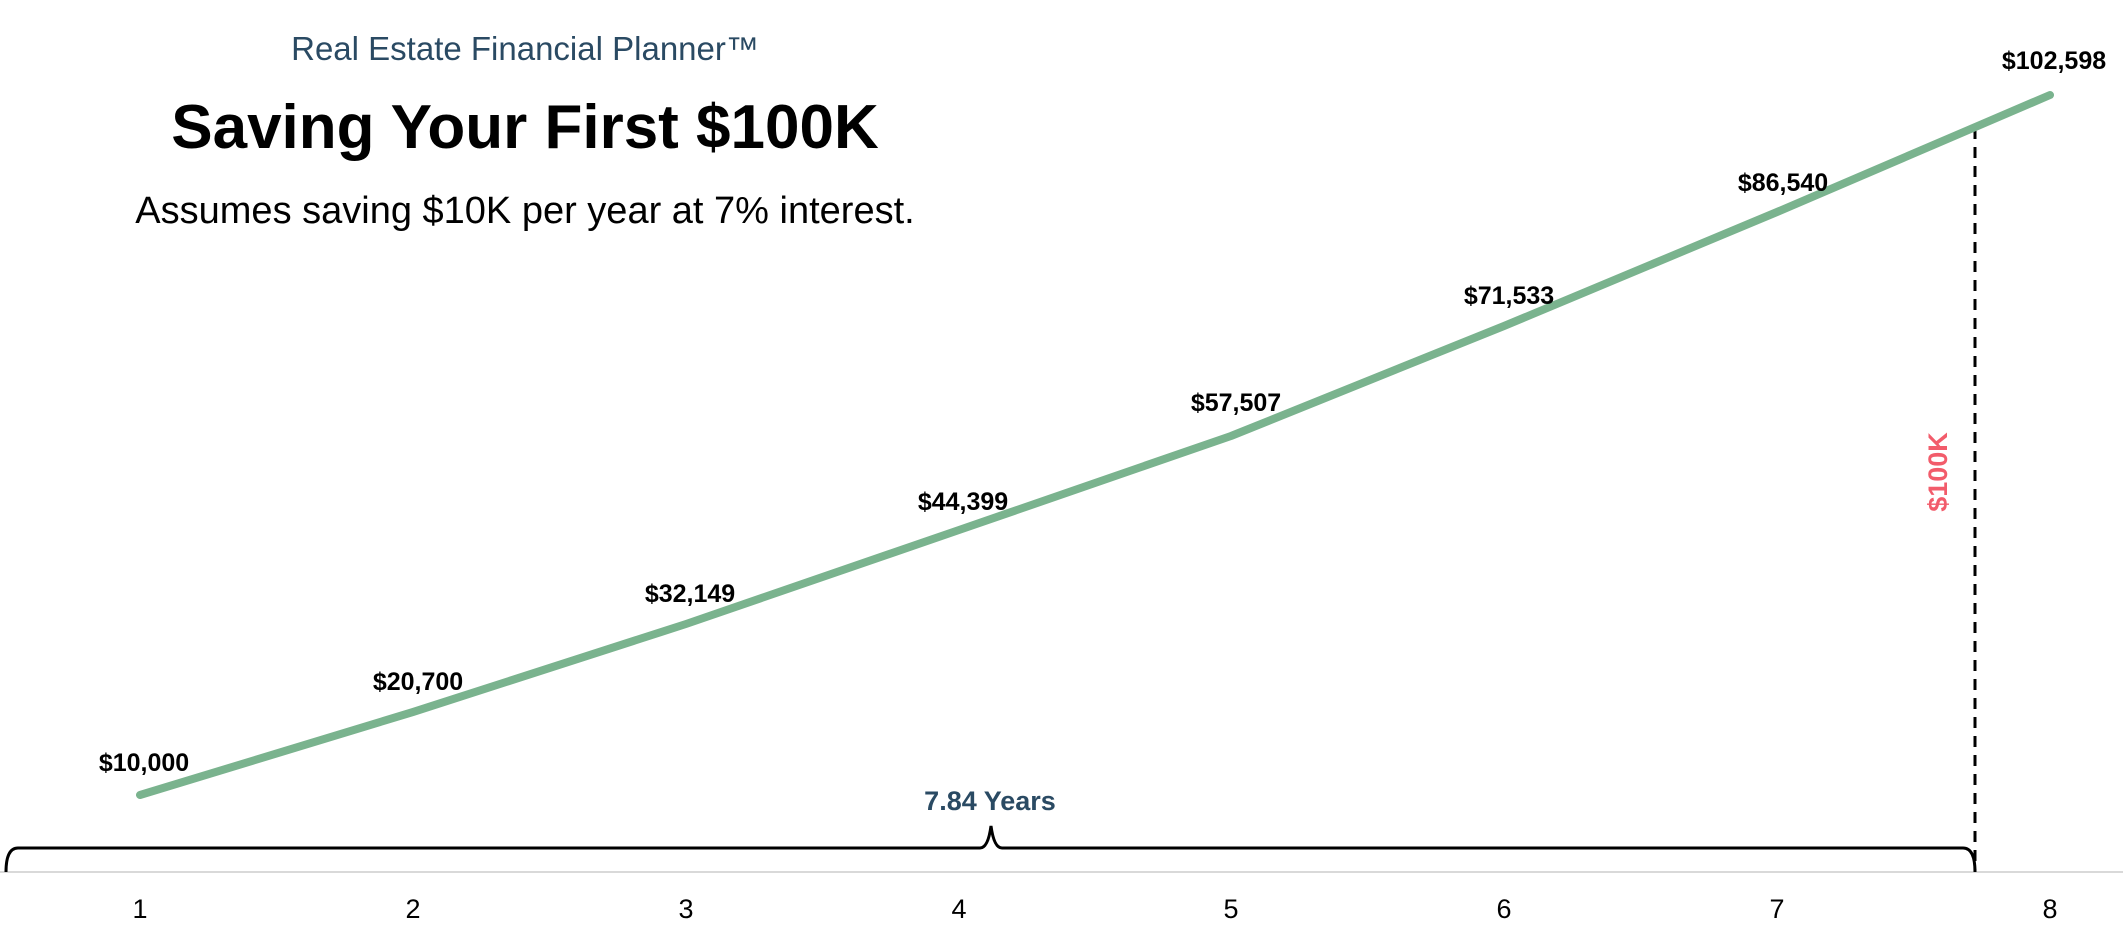  I want to click on data-label: $20,700, so click(418, 682).